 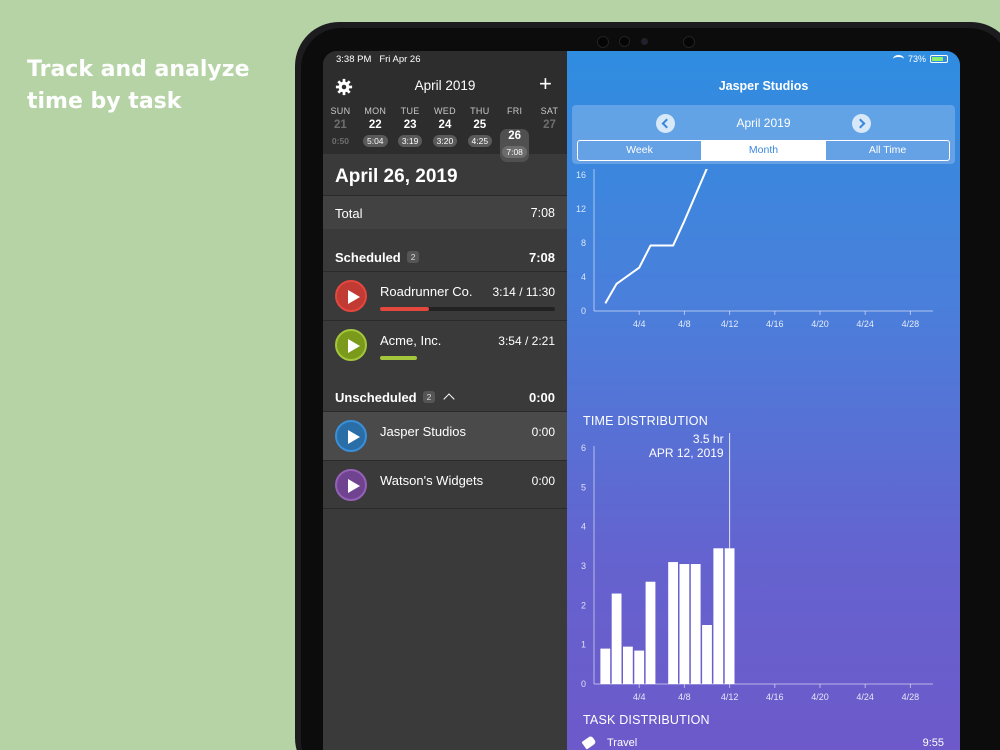 I want to click on scheduled-count-badge: 2, so click(x=413, y=257).